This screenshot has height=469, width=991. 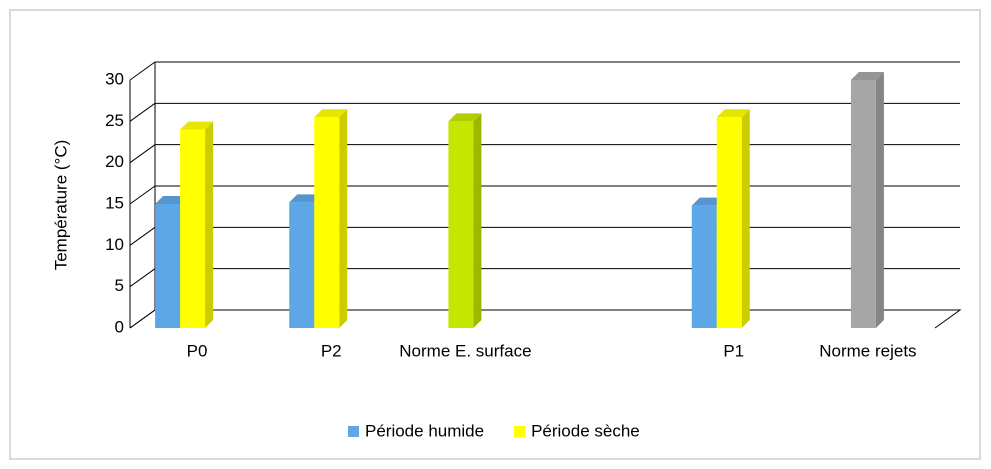 What do you see at coordinates (733, 350) in the screenshot?
I see `x-tick-label: P1` at bounding box center [733, 350].